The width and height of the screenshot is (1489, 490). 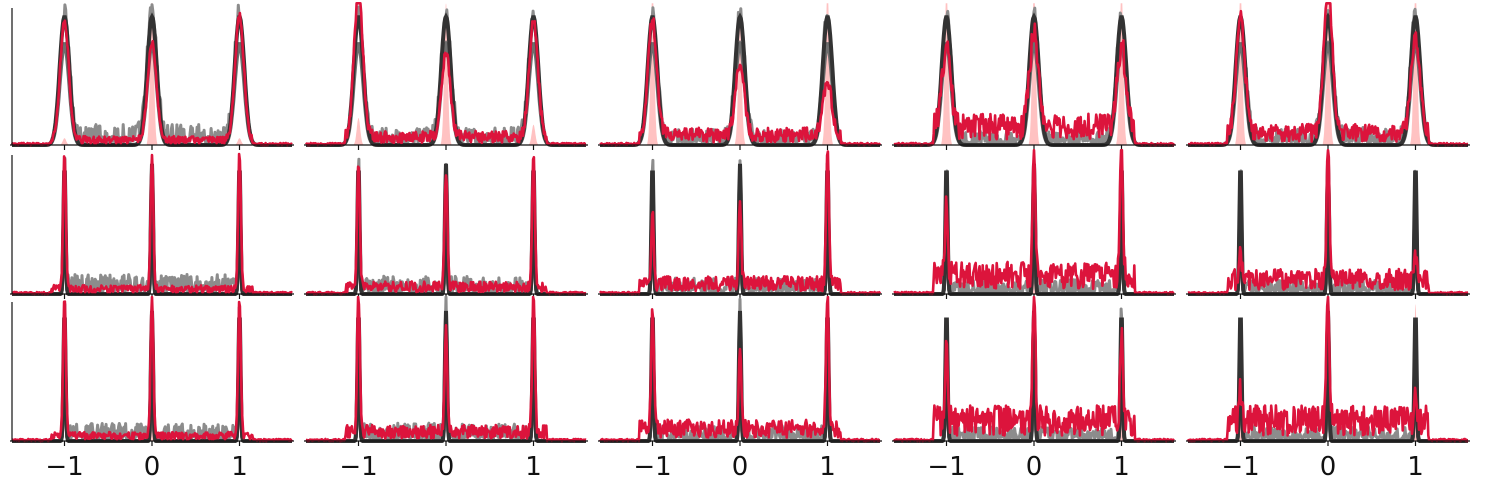 I want to click on panel-r1-c3, so click(x=1034, y=223).